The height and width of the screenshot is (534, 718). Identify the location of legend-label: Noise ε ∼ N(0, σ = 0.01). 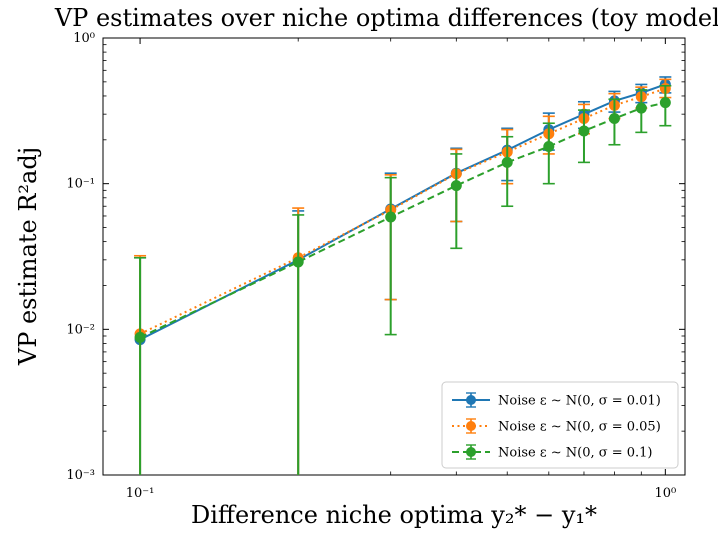
(579, 401).